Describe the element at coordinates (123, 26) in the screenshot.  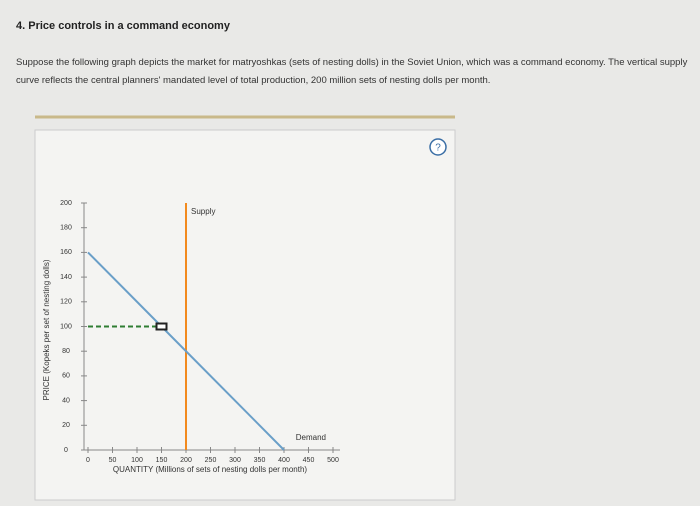
I see `question-title: 4. Price controls in a command economy` at that location.